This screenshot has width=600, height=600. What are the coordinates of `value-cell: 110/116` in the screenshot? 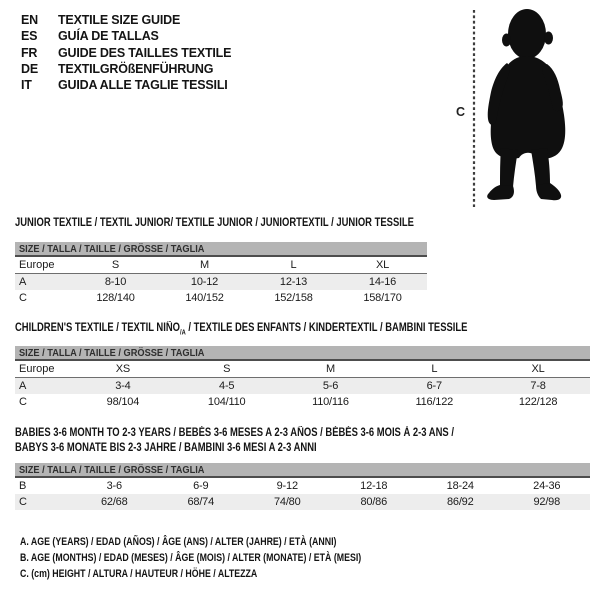 It's located at (330, 402).